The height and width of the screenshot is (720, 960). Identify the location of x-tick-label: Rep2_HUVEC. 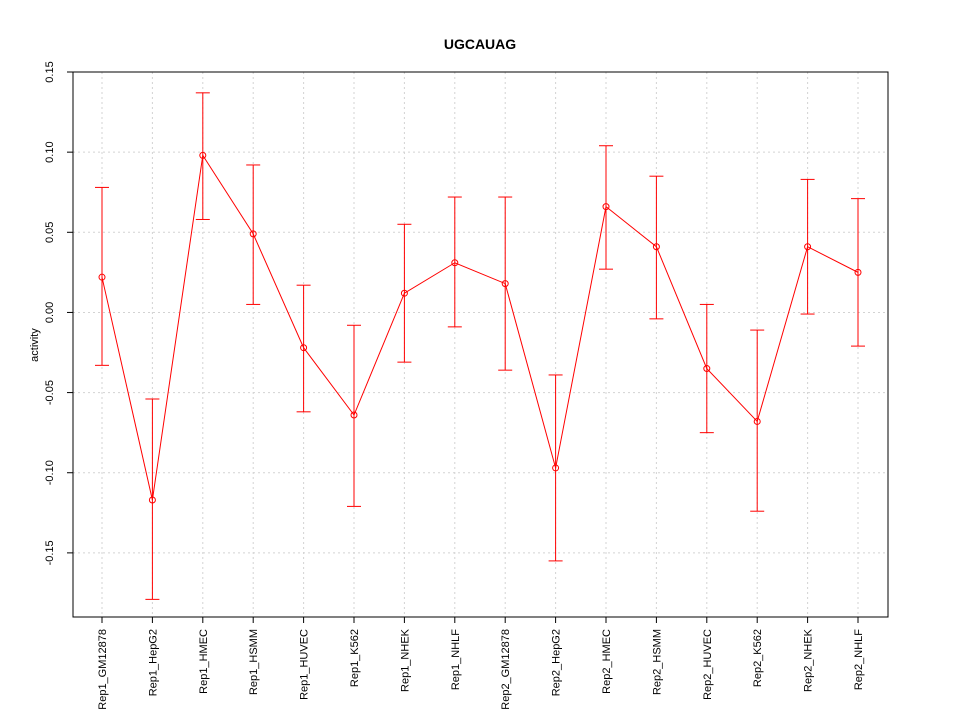
(708, 664).